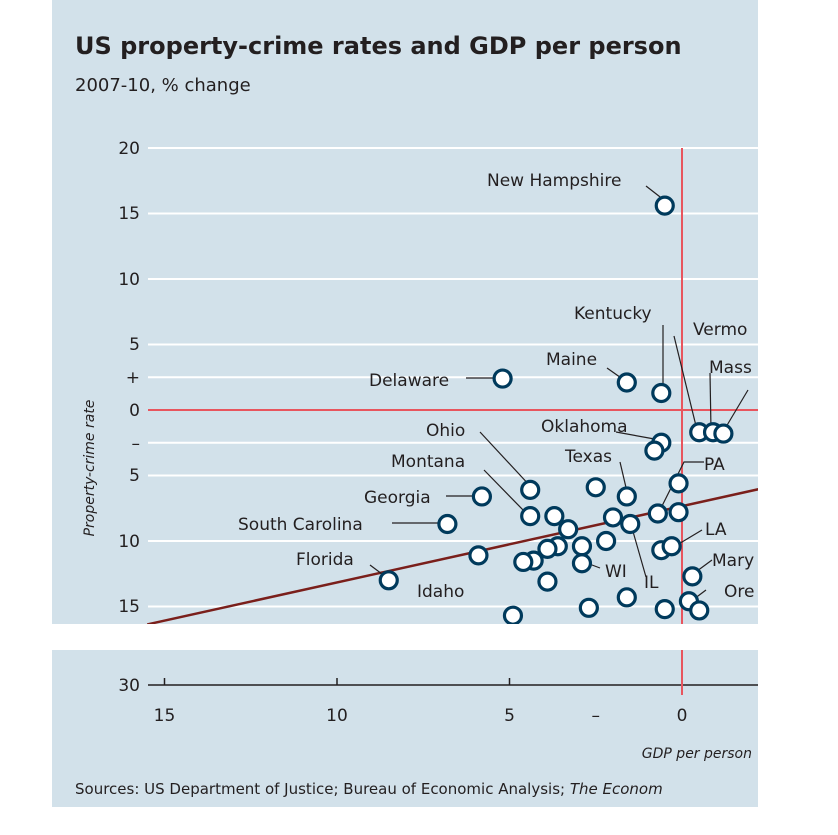 Image resolution: width=838 pixels, height=835 pixels. I want to click on point-label: New Hampshire, so click(554, 181).